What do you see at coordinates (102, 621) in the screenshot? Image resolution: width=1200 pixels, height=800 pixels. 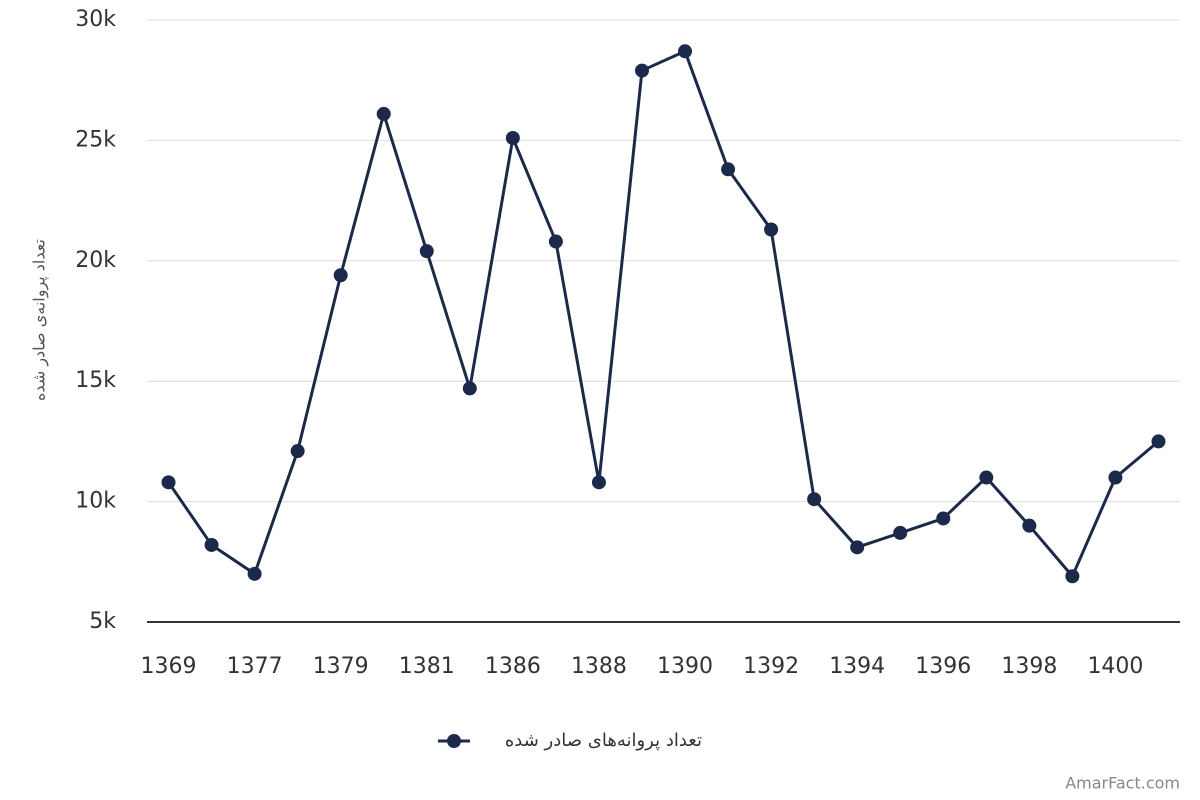 I see `y-tick-label: 5k` at bounding box center [102, 621].